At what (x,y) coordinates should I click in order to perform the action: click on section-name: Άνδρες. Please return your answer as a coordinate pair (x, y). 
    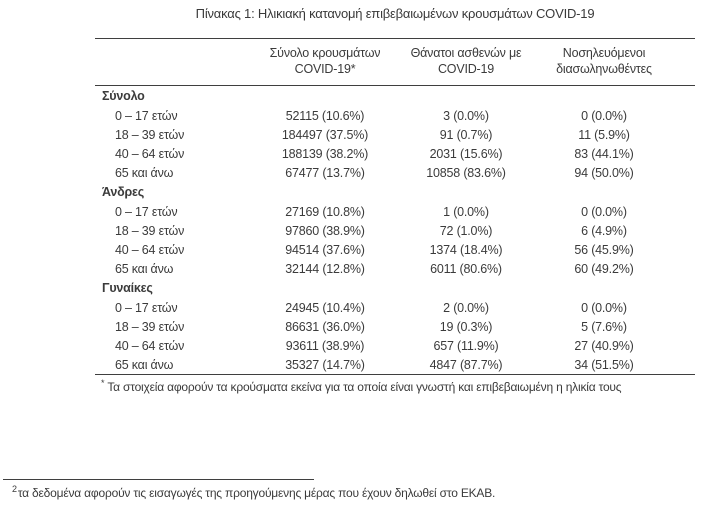
    Looking at the image, I should click on (123, 192).